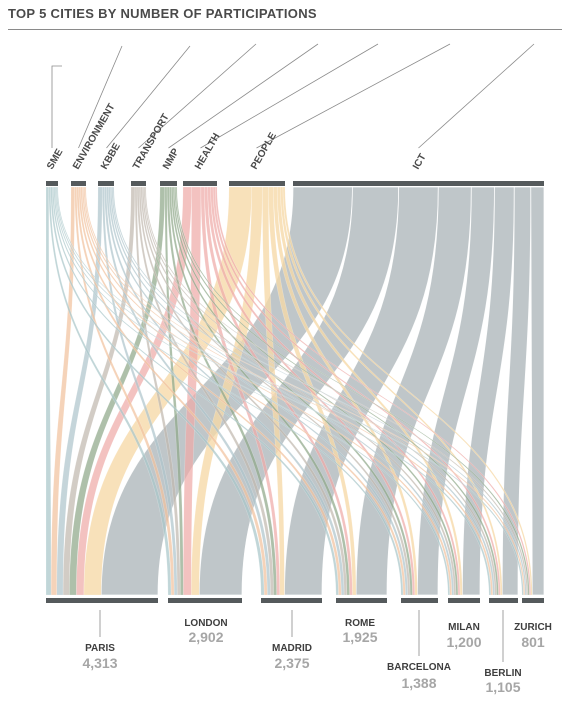  I want to click on theme-leader-line-health, so click(289, 96).